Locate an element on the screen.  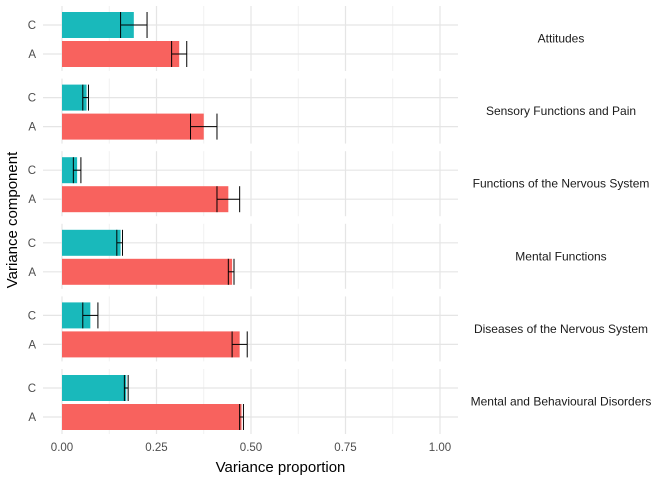
facet-label: Sensory Functions and Pain is located at coordinates (561, 111).